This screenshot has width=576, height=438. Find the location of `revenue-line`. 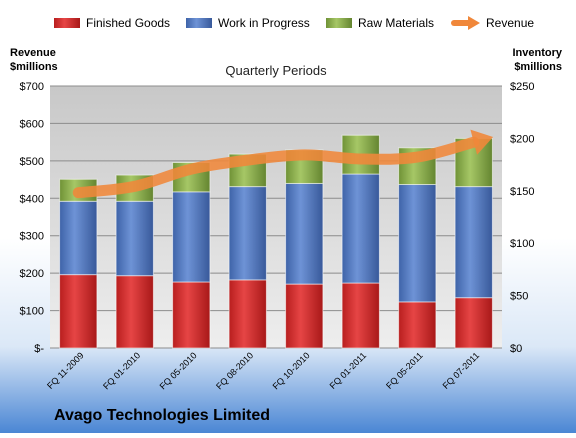

revenue-line is located at coordinates (276, 167).